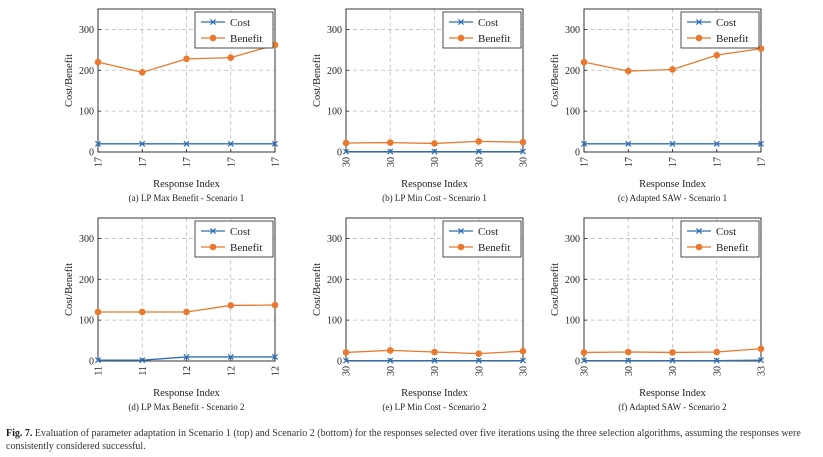 This screenshot has height=457, width=823. What do you see at coordinates (99, 371) in the screenshot?
I see `x-tick-label: 11` at bounding box center [99, 371].